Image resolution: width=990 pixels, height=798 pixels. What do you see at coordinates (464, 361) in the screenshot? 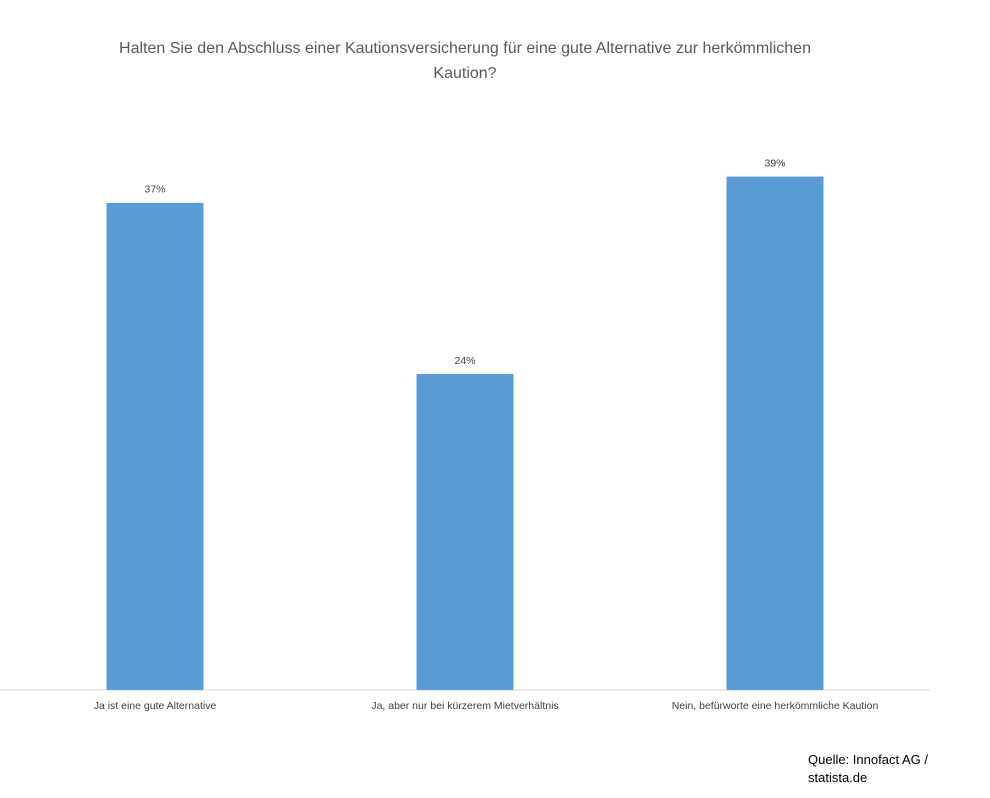
I see `value-label: 24%` at bounding box center [464, 361].